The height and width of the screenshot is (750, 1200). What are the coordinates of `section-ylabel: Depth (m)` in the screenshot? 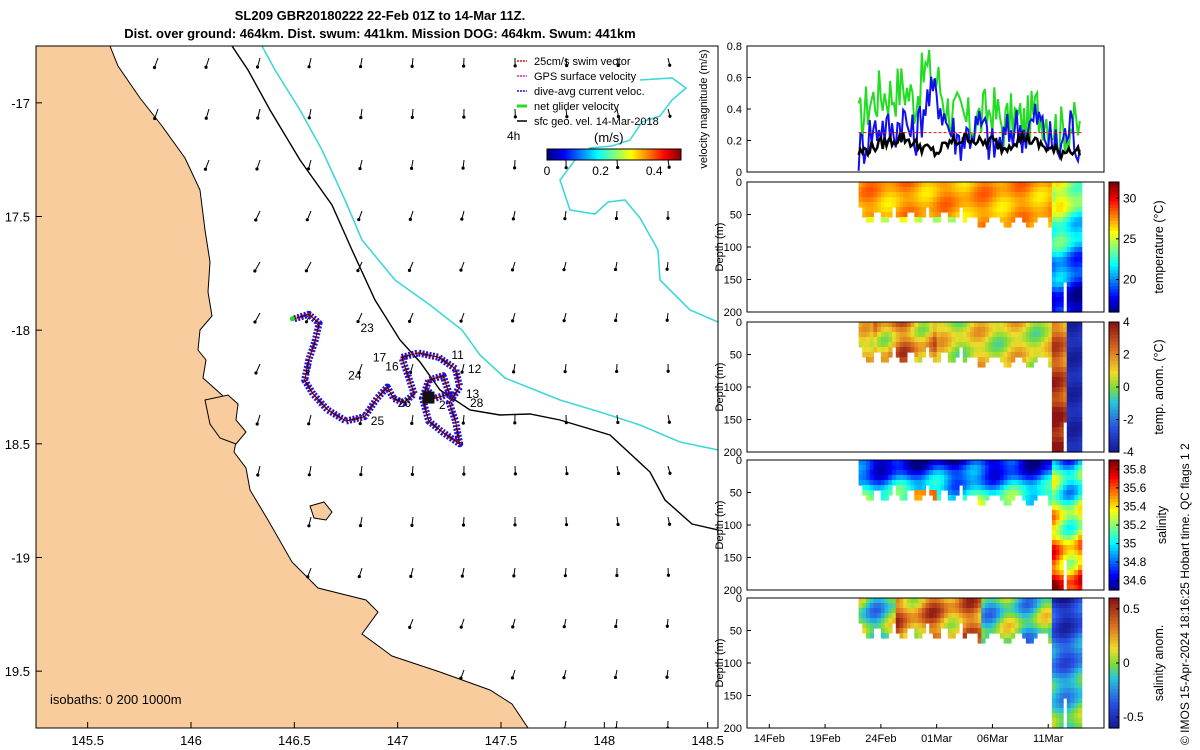 It's located at (720, 247).